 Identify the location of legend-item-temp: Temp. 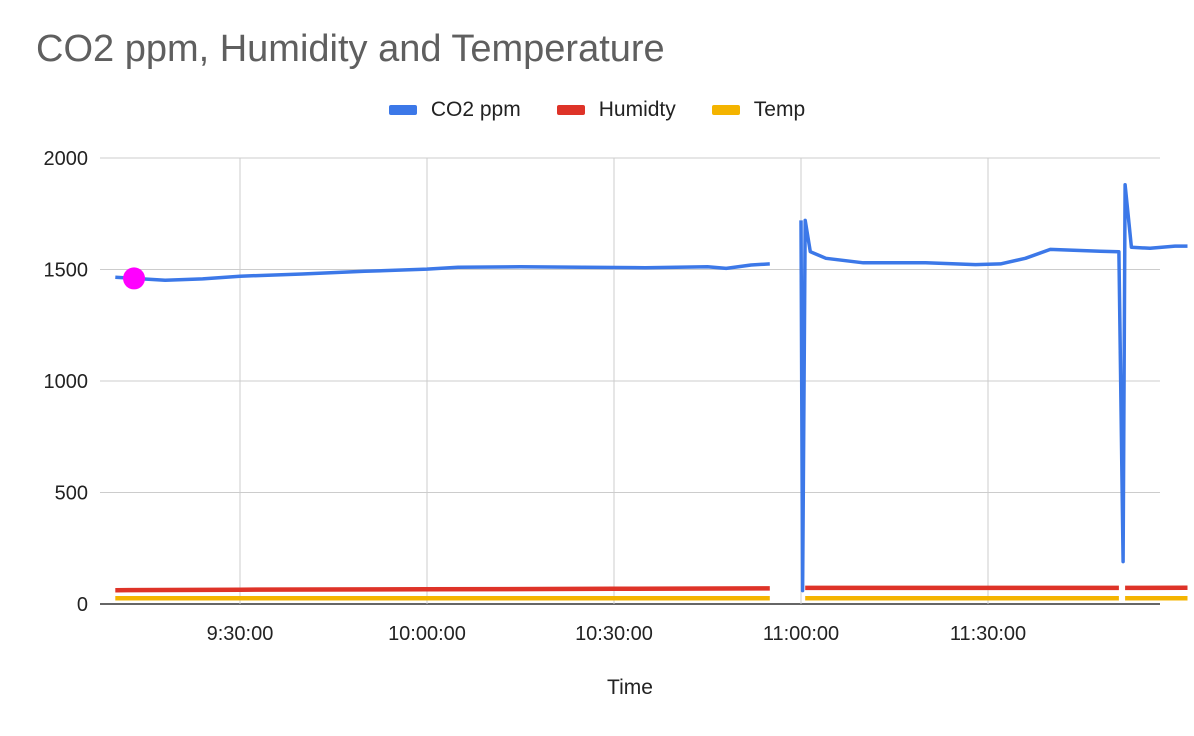
(758, 110).